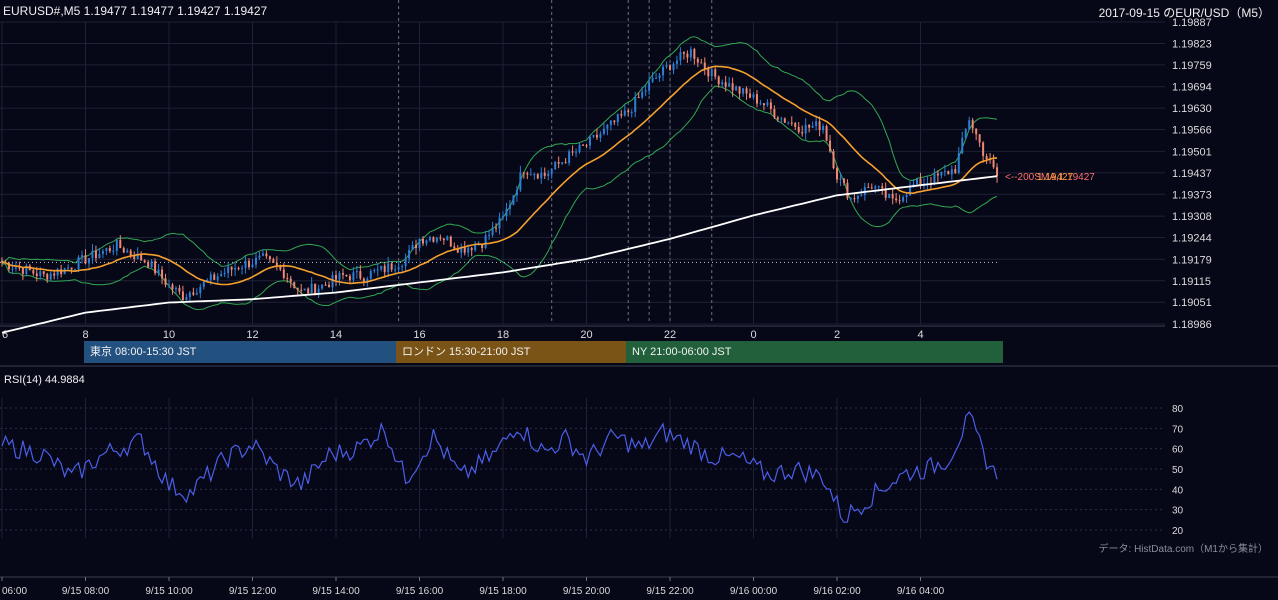  Describe the element at coordinates (1178, 409) in the screenshot. I see `rsi-tick-label: 80` at that location.